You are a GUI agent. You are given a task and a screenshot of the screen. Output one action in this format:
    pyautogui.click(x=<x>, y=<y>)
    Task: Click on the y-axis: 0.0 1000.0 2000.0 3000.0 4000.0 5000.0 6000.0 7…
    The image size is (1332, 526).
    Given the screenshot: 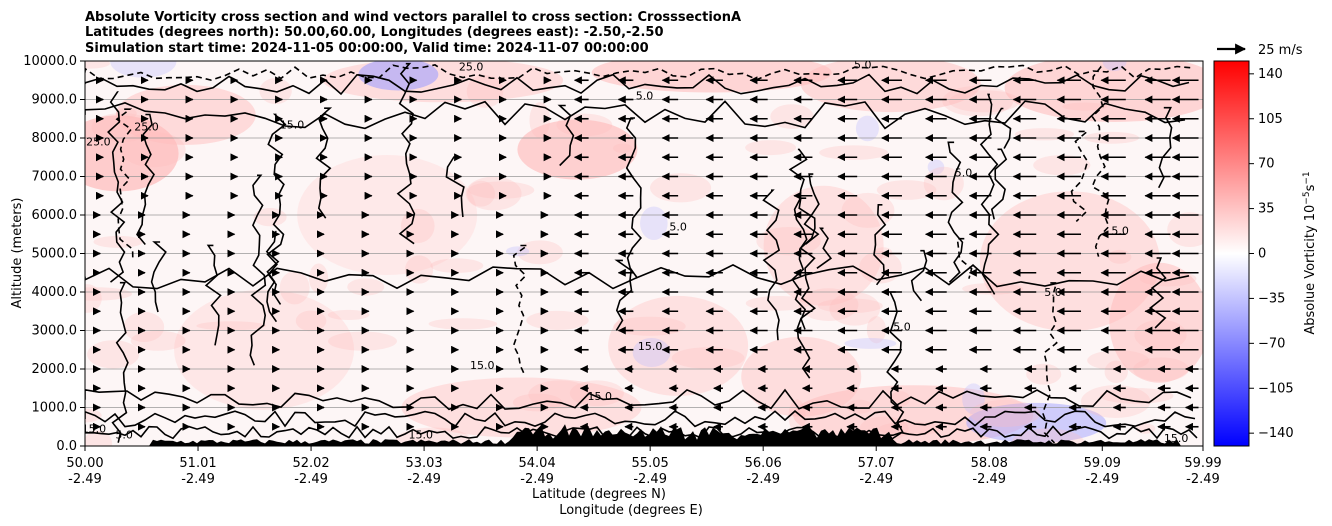 What is the action you would take?
    pyautogui.click(x=54, y=254)
    